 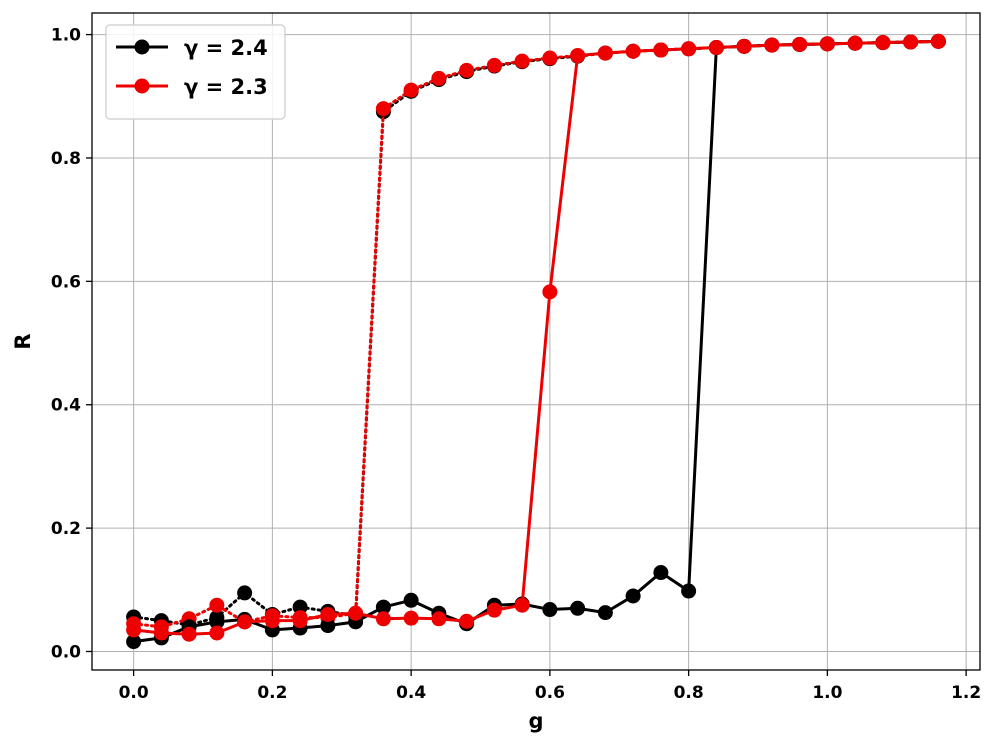 I want to click on y-tick-label: 0.2, so click(x=66, y=529).